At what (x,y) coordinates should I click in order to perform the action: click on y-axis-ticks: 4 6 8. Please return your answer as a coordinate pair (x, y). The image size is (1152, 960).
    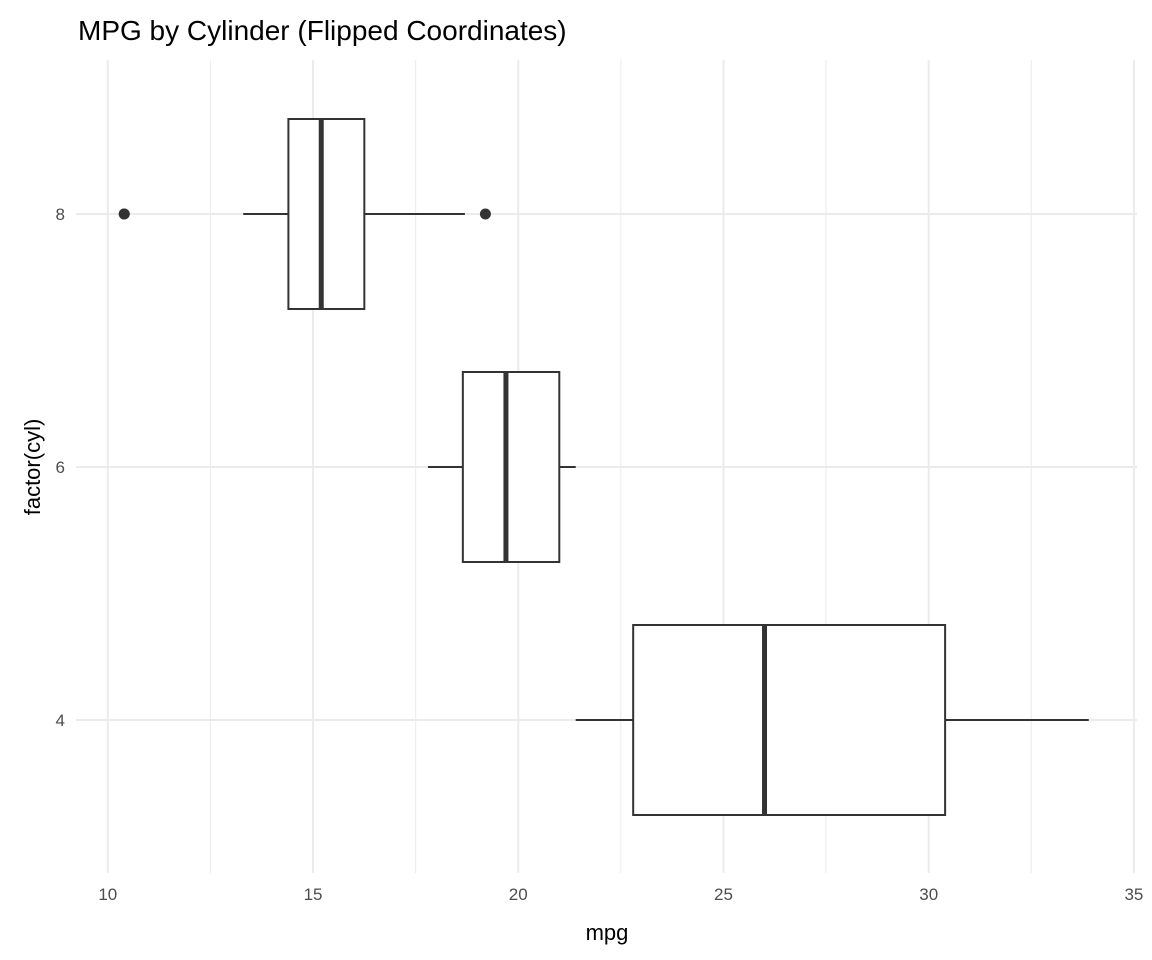
    Looking at the image, I should click on (60, 467).